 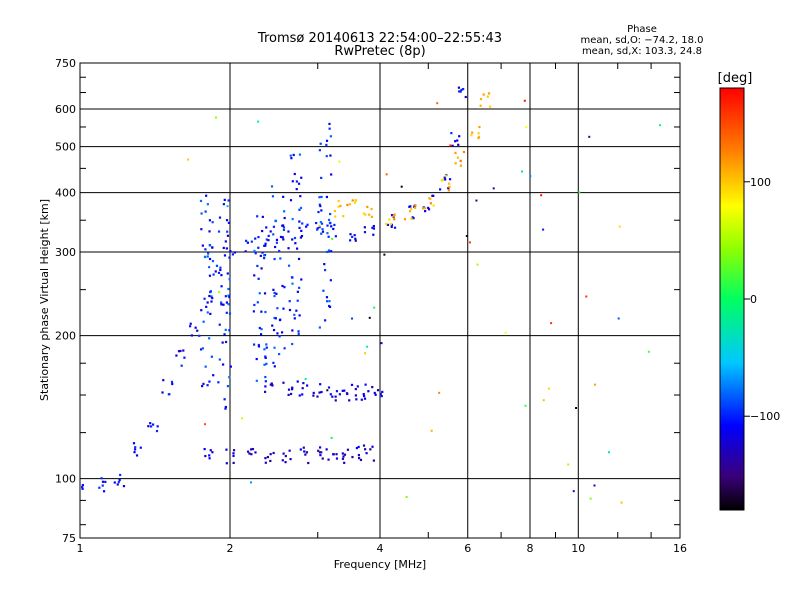 What do you see at coordinates (379, 38) in the screenshot?
I see `chart-title: Tromsø 20140613 22:54:00–22:55:43` at bounding box center [379, 38].